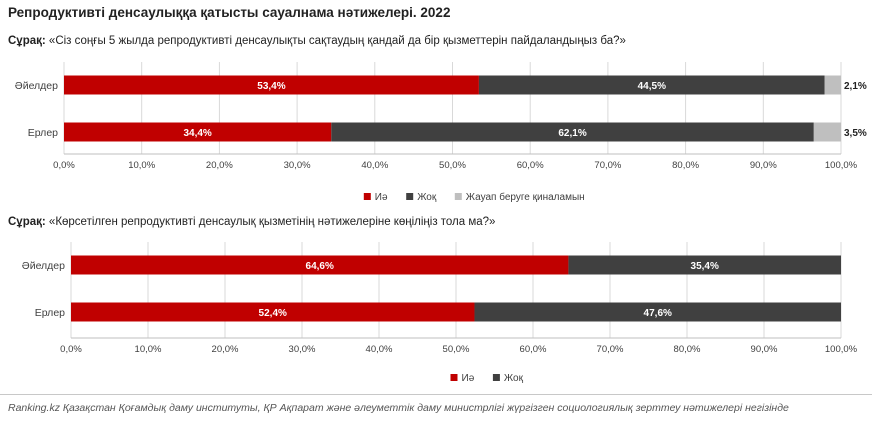 The width and height of the screenshot is (872, 421). I want to click on chart2-x-tick-label: 60,0%, so click(533, 349).